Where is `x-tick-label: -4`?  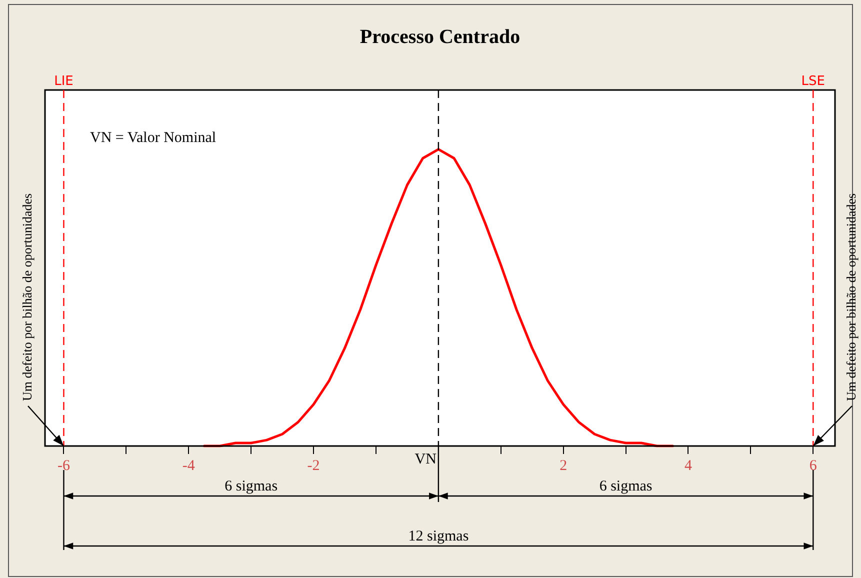
x-tick-label: -4 is located at coordinates (189, 466).